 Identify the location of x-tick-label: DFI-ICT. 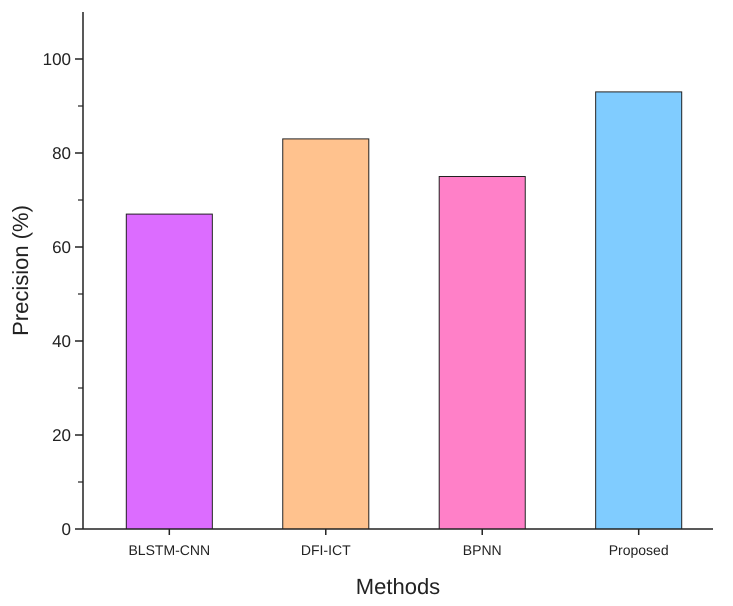
(326, 550).